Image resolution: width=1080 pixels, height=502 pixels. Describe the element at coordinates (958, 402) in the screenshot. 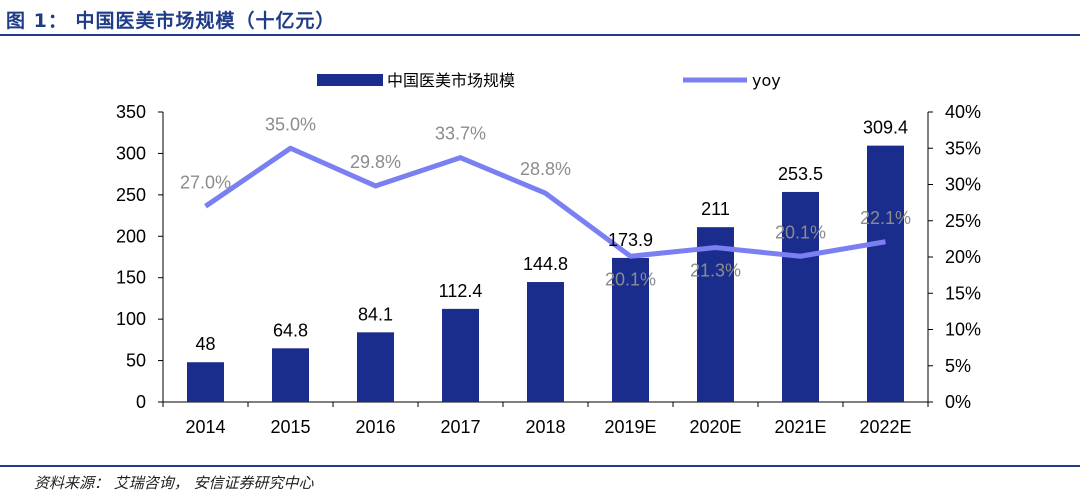

I see `right-tick-label: 0%` at that location.